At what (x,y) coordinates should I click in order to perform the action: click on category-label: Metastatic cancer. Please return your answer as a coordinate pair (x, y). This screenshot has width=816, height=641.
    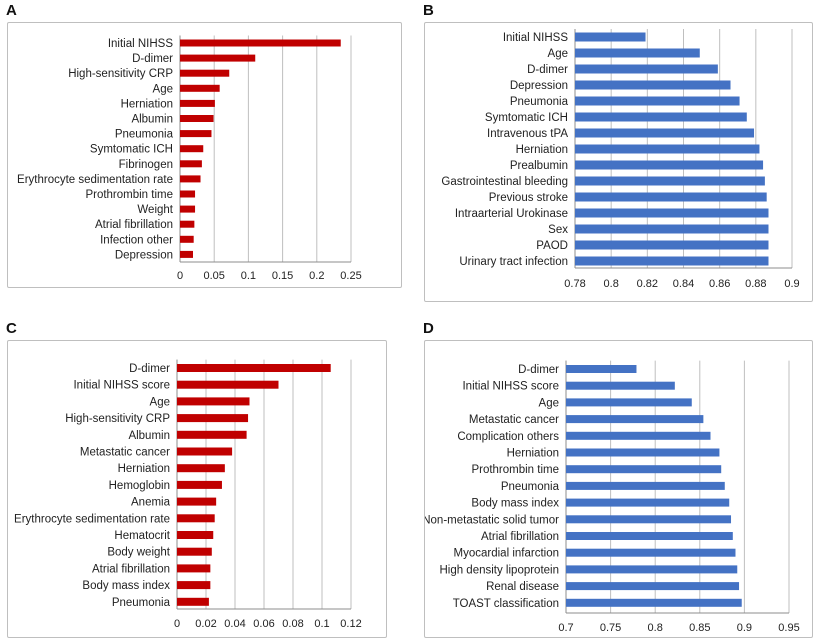
    Looking at the image, I should click on (125, 453).